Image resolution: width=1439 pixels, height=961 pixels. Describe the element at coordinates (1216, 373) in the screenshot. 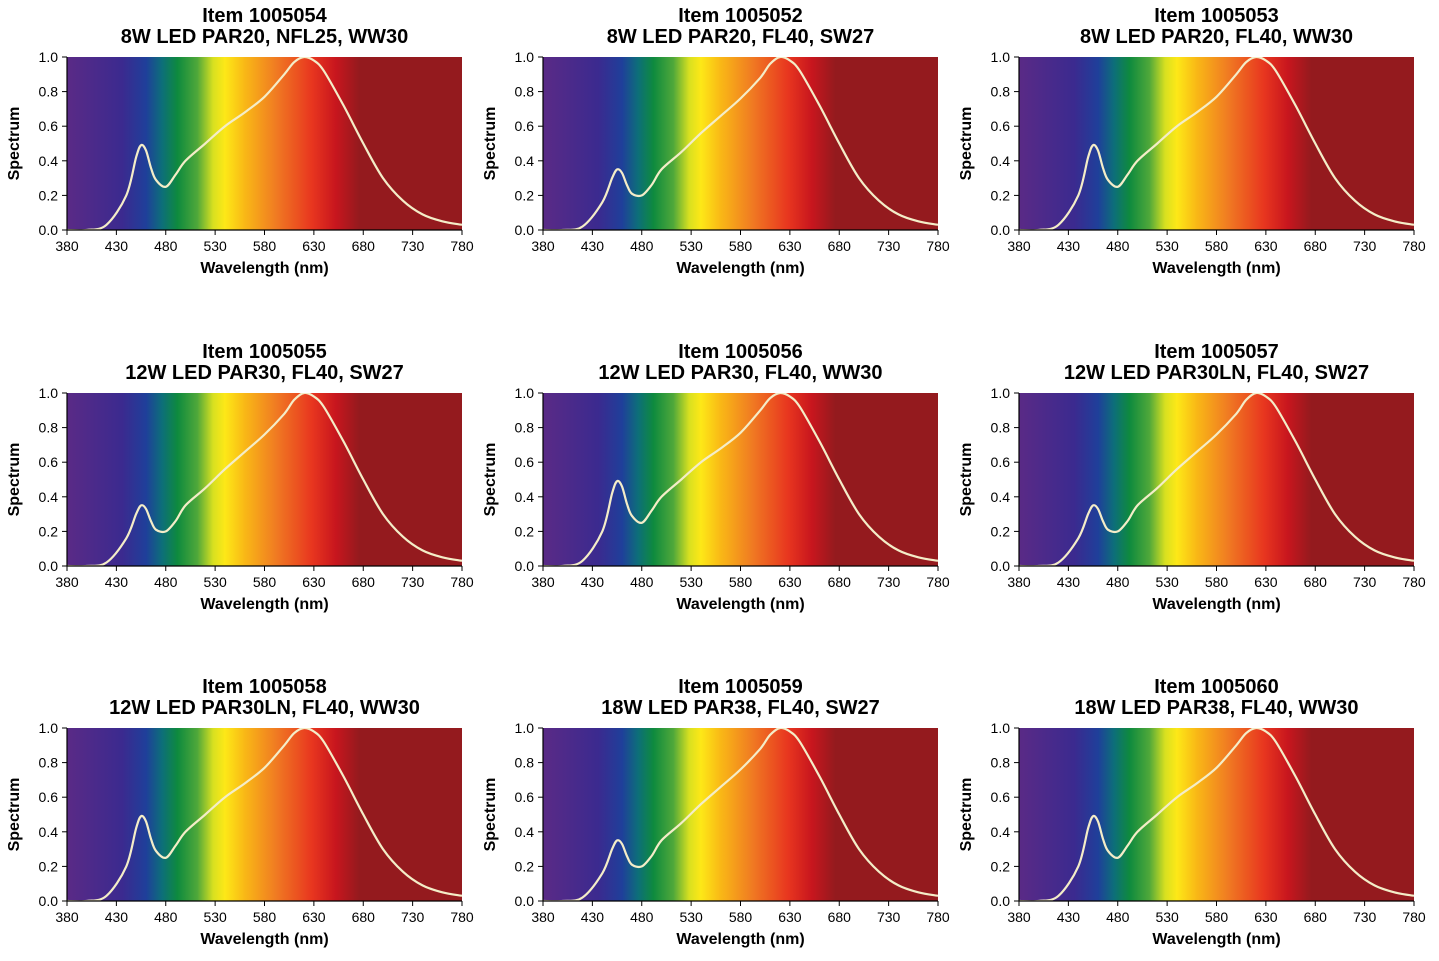

I see `chart-subtitle: 12W LED PAR30LN, FL40, SW27` at that location.